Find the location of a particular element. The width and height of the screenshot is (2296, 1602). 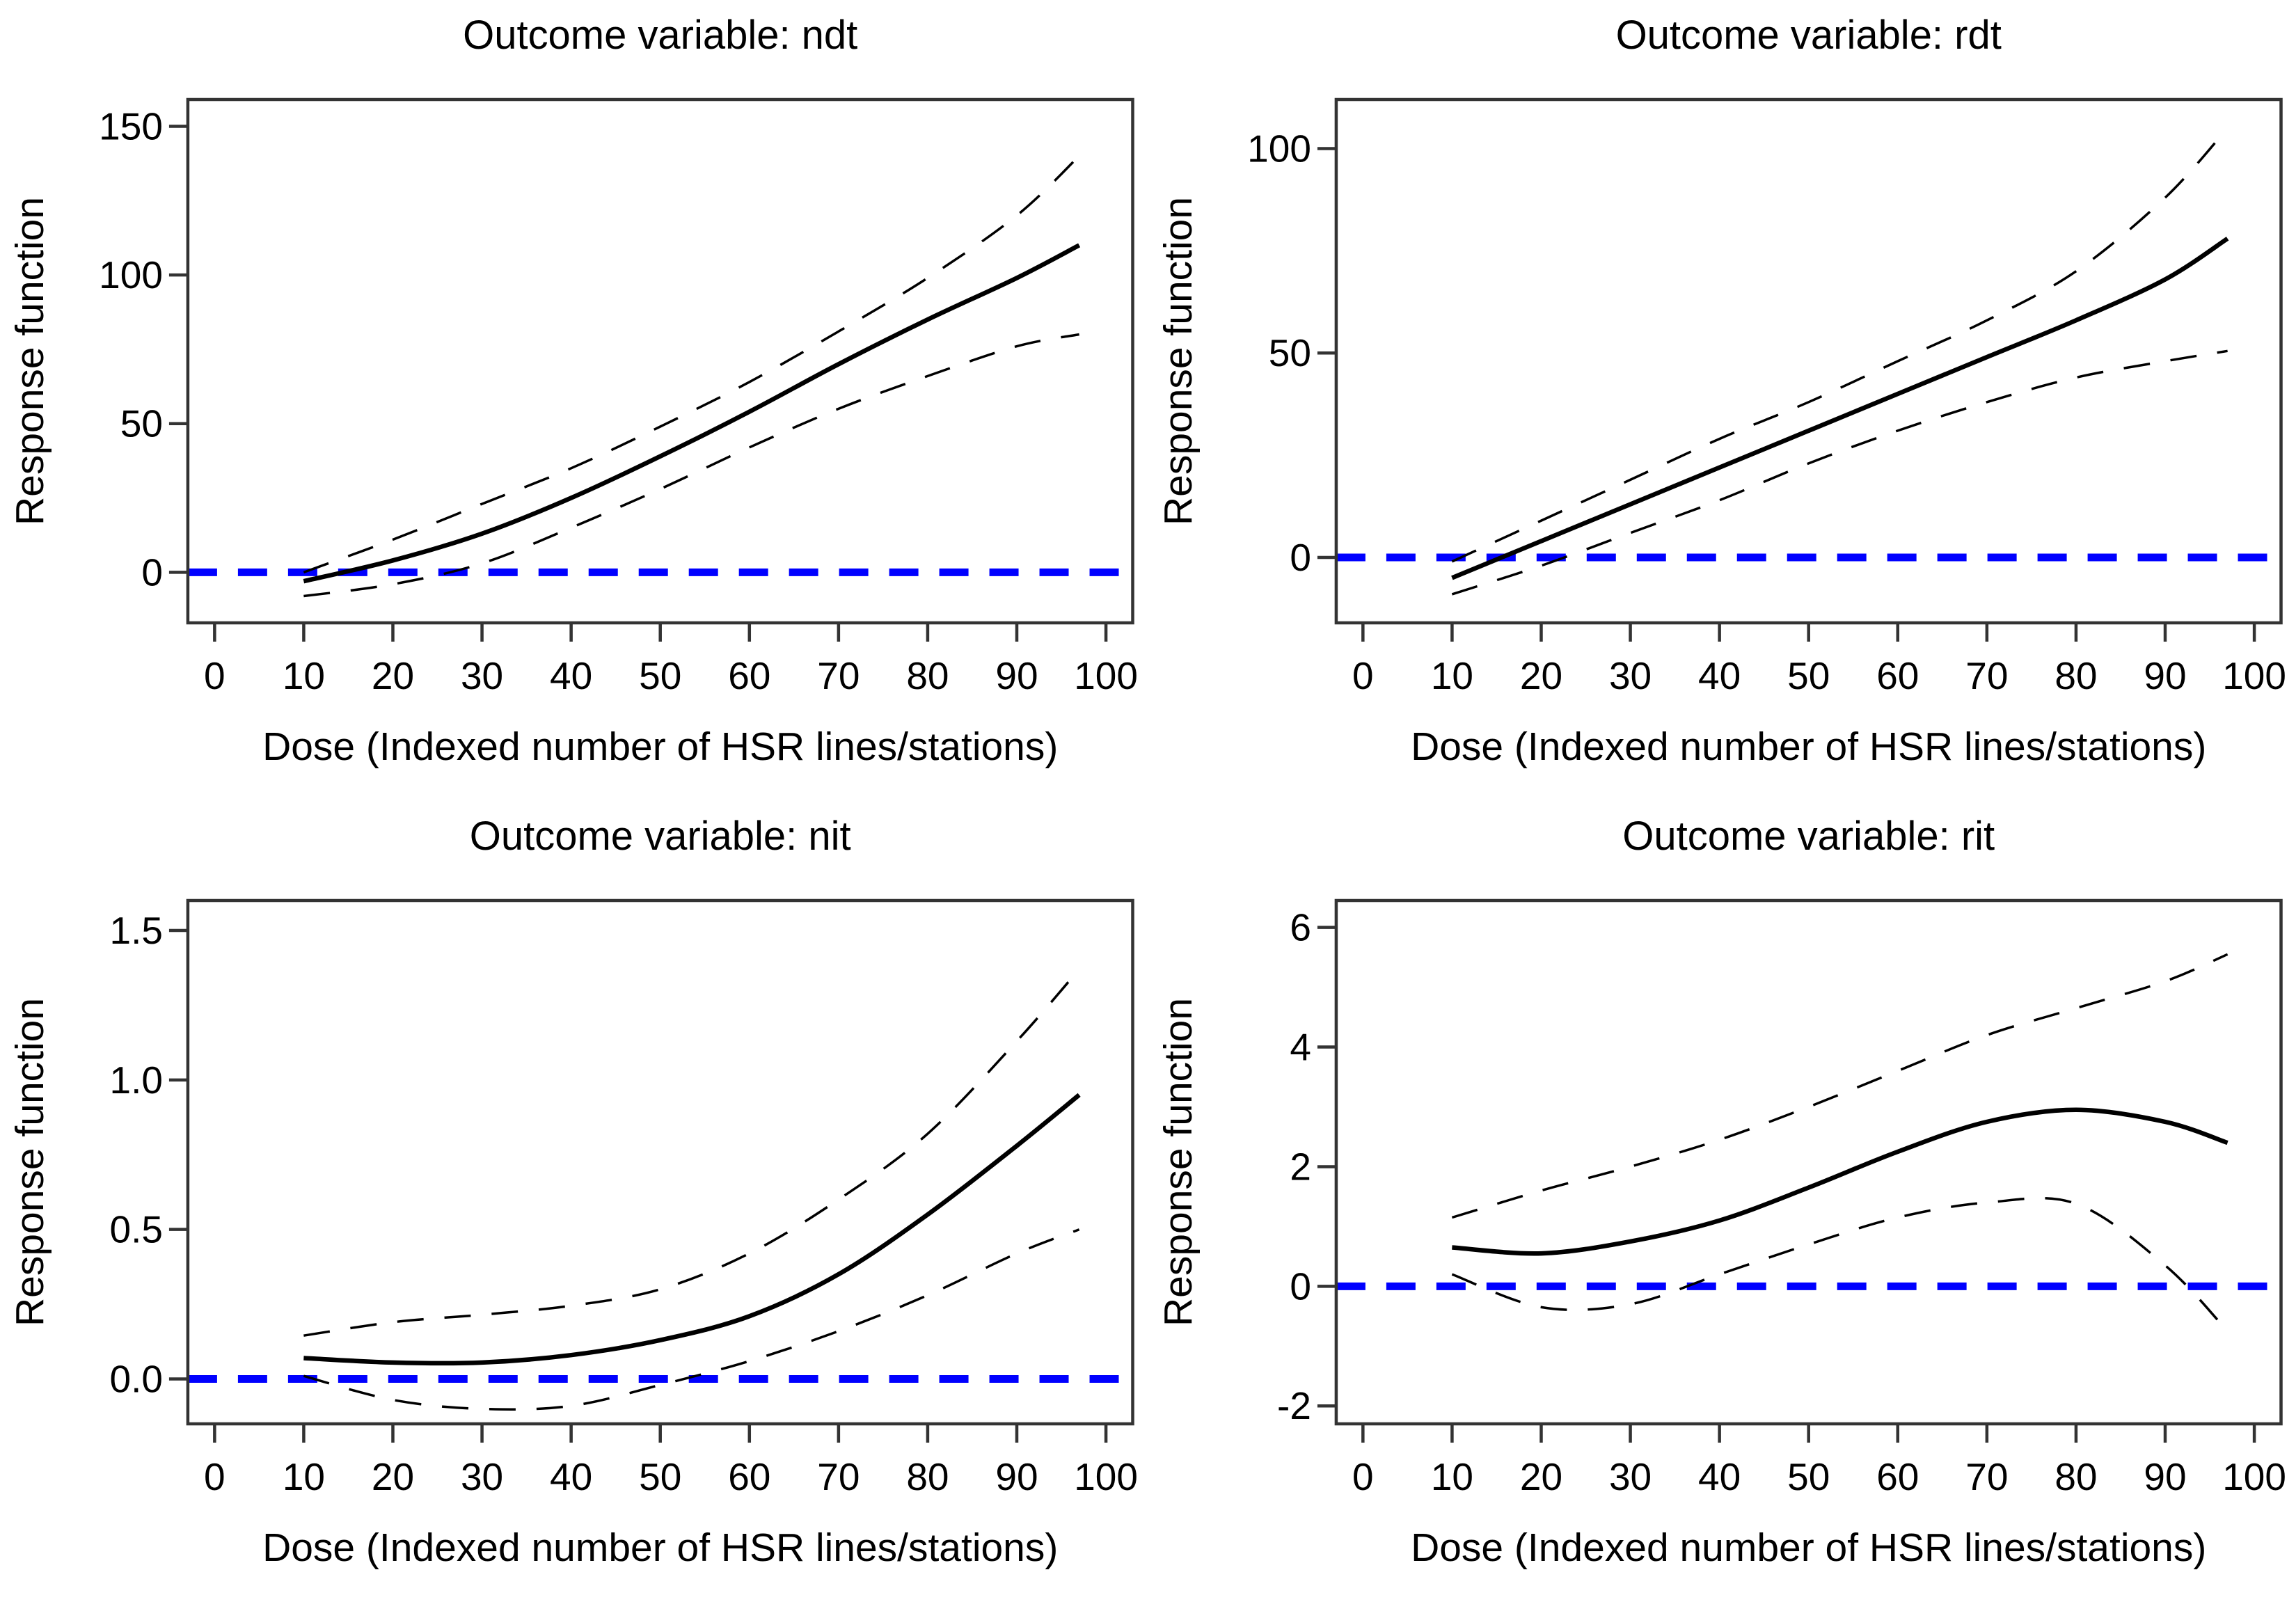

y-tick-label: 0.5 is located at coordinates (136, 1229).